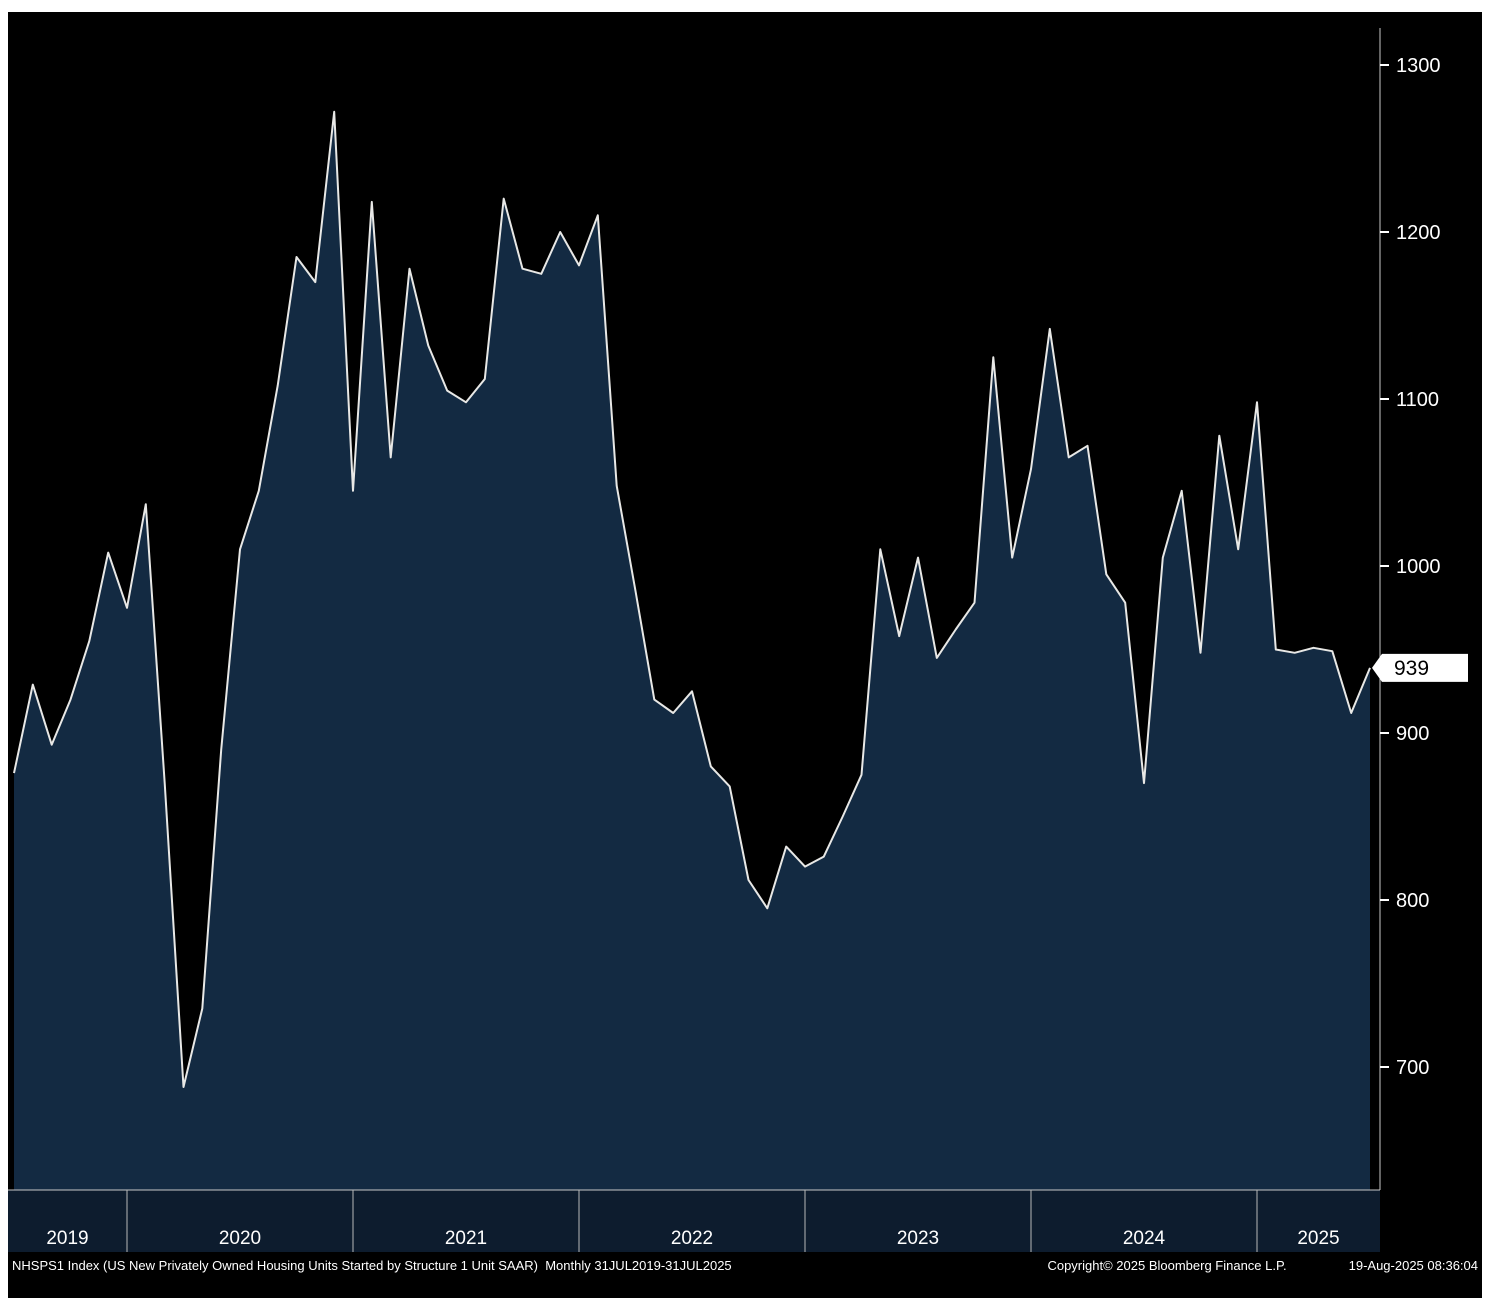 This screenshot has width=1490, height=1298. What do you see at coordinates (1412, 1068) in the screenshot?
I see `y-tick-label: 700` at bounding box center [1412, 1068].